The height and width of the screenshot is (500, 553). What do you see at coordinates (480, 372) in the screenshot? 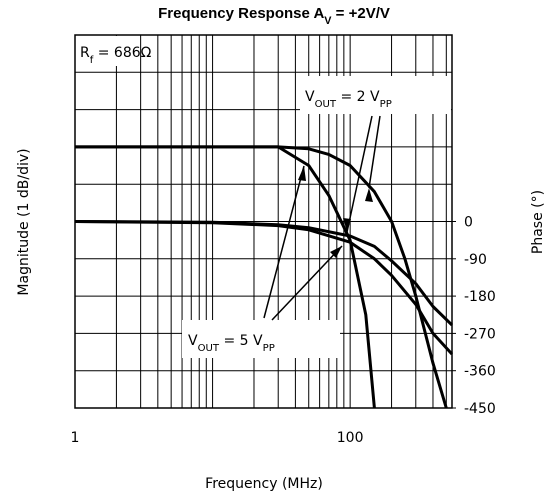
I see `y2-tick-label: -360` at bounding box center [480, 372].